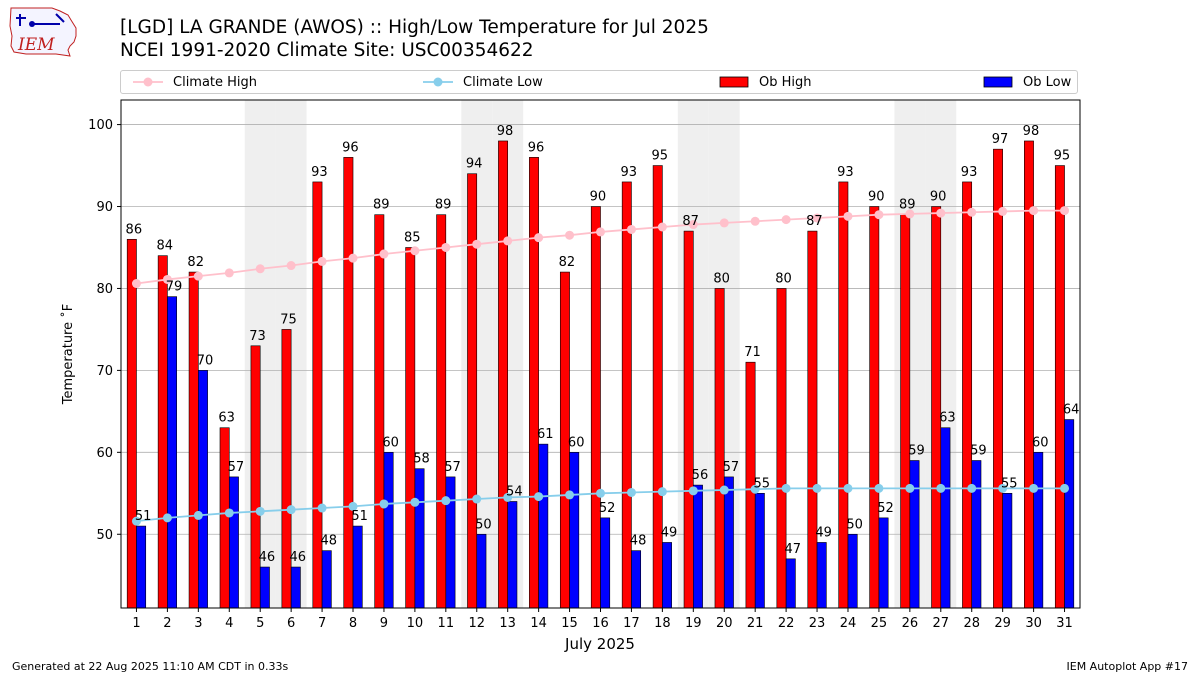 This screenshot has height=675, width=1200. I want to click on label-ob-low-18: 49, so click(669, 532).